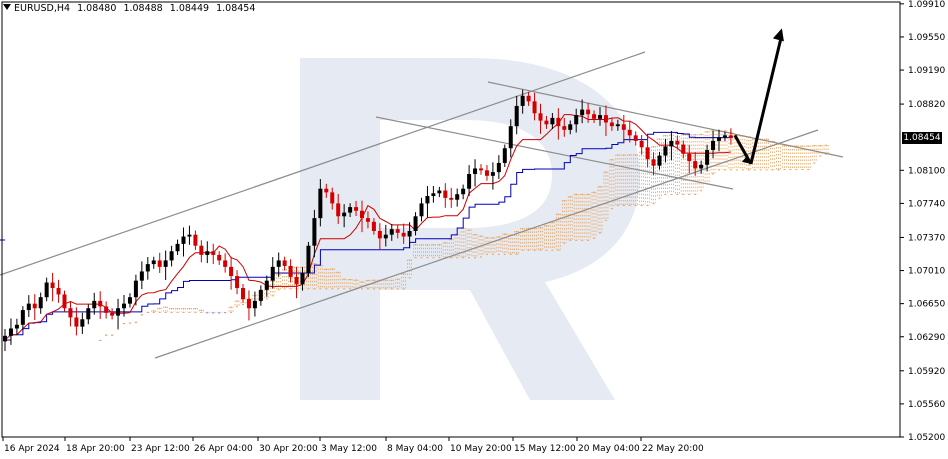 Image resolution: width=948 pixels, height=459 pixels. Describe the element at coordinates (7, 7) in the screenshot. I see `dropdown-triangle-icon` at that location.